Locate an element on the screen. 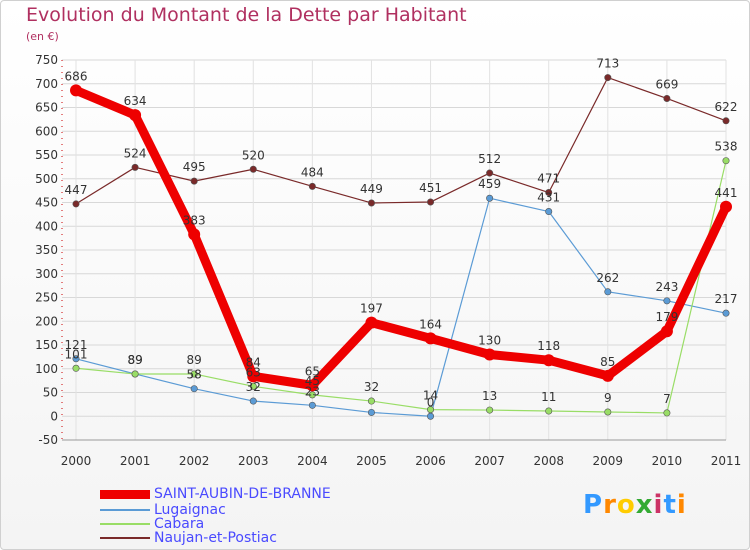  y-tick-label: 450 is located at coordinates (46, 203).